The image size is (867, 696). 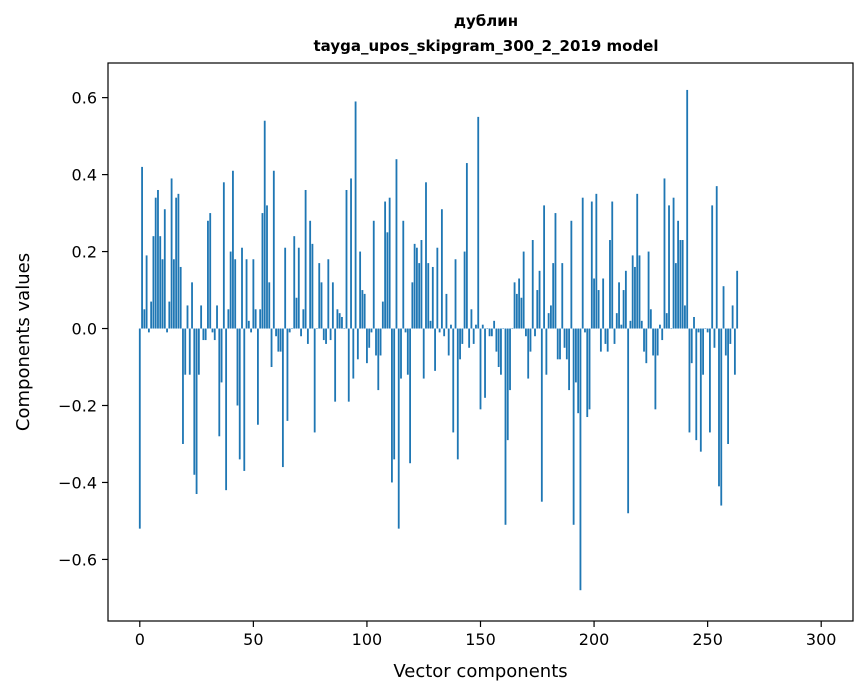 What do you see at coordinates (77, 482) in the screenshot?
I see `y-tick-label: −0.4` at bounding box center [77, 482].